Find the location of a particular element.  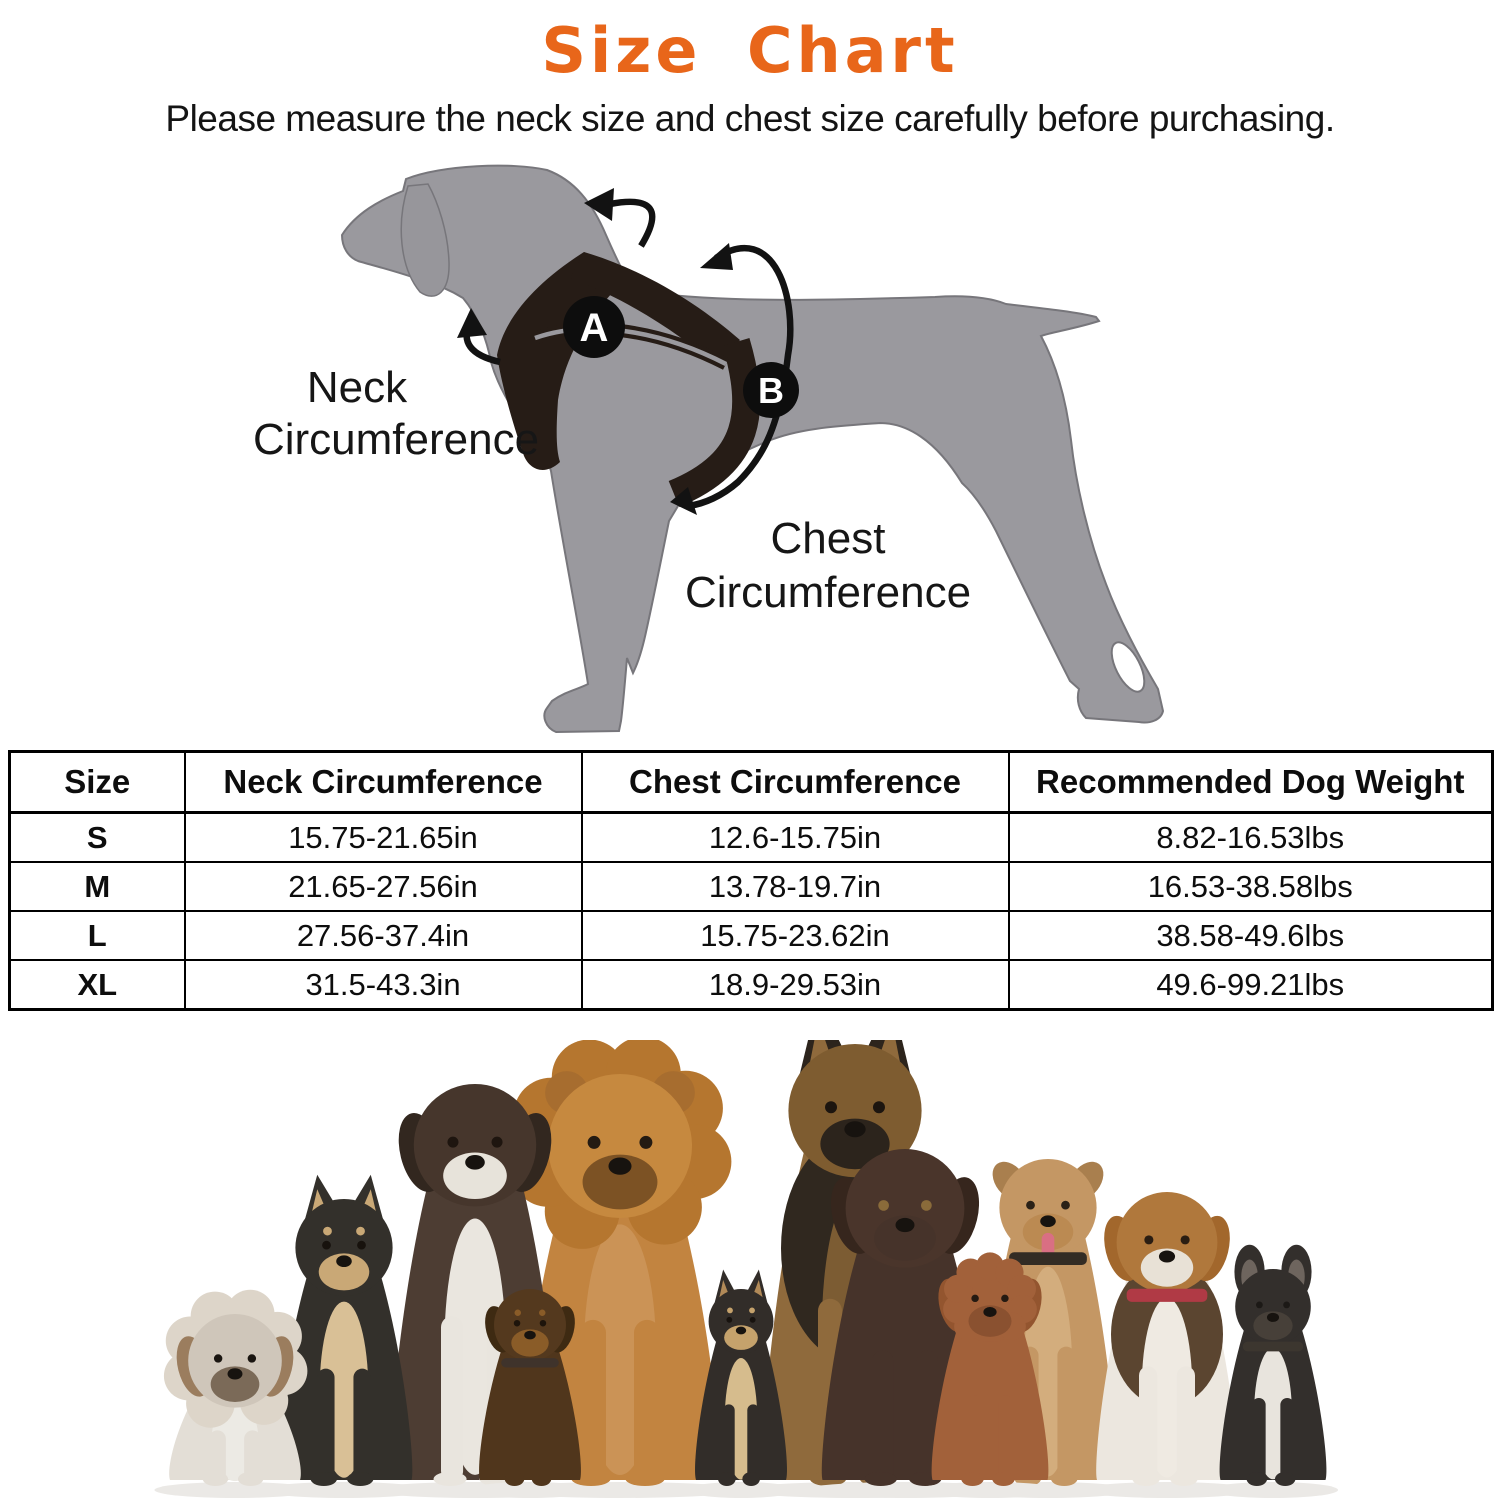

page-title: Size Chart is located at coordinates (750, 50).